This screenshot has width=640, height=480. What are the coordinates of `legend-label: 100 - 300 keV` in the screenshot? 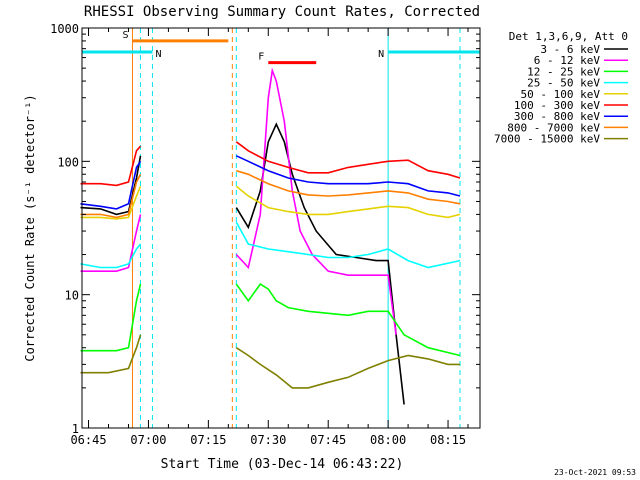 It's located at (557, 105).